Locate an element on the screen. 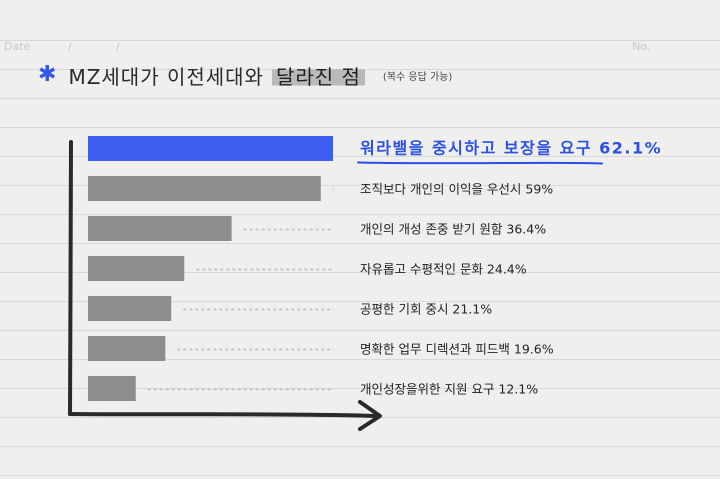  x-axis-arrowhead is located at coordinates (370, 415).